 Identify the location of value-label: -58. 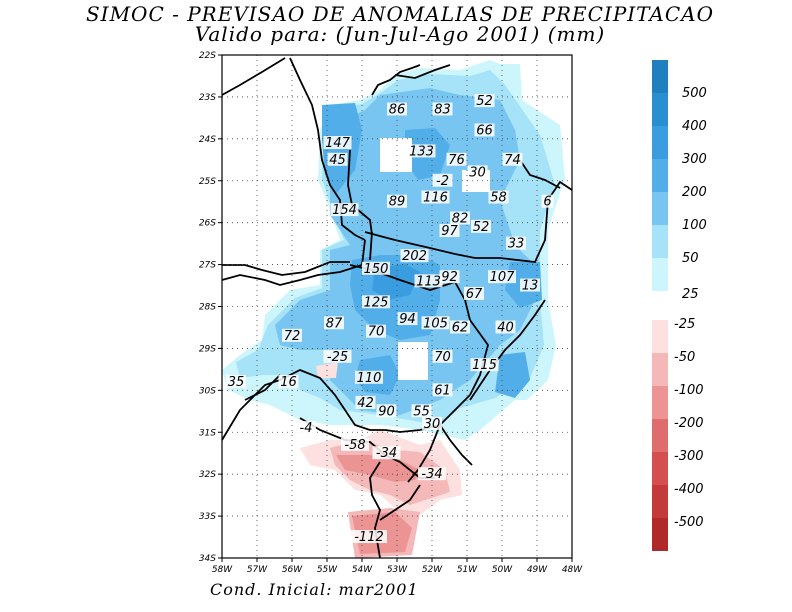
(354, 445).